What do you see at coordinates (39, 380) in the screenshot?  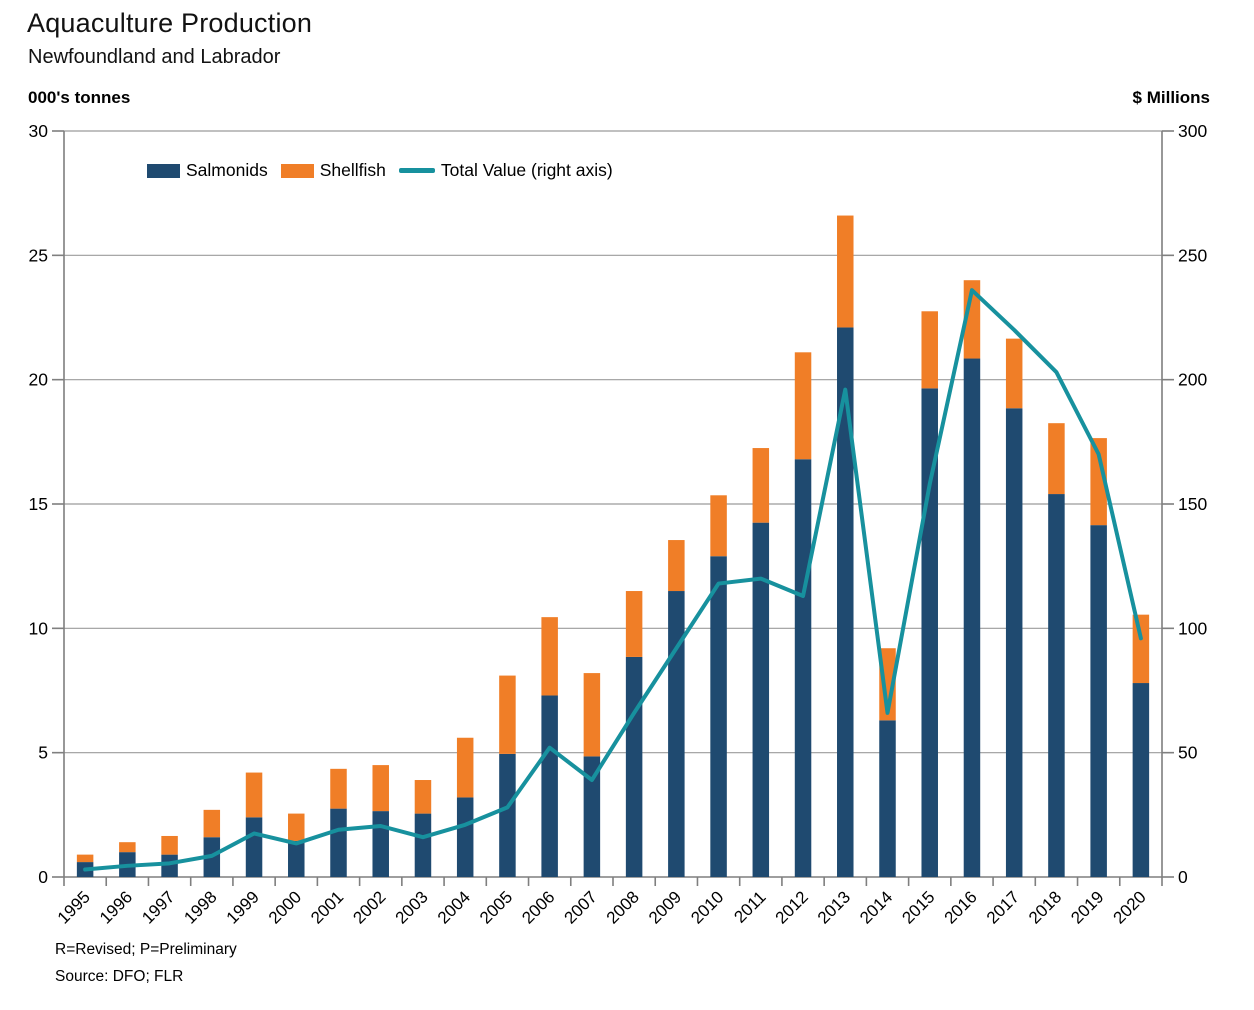 I see `left-axis-tick-label: 20` at bounding box center [39, 380].